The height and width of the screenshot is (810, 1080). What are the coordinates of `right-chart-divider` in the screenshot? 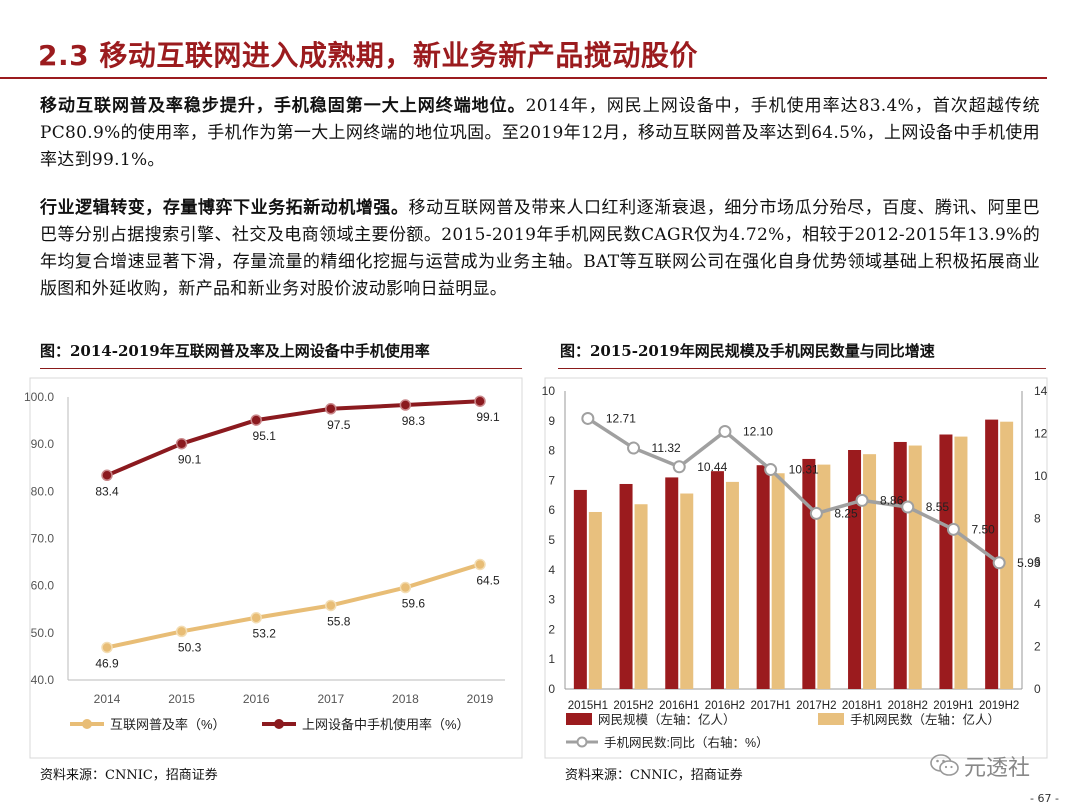 It's located at (802, 368).